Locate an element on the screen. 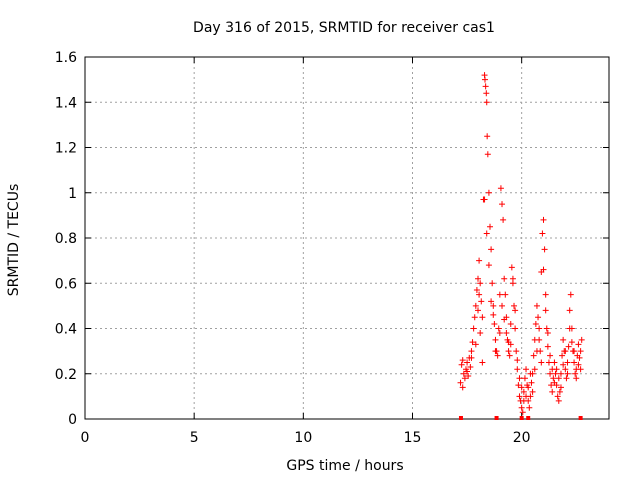 Image resolution: width=640 pixels, height=480 pixels. y-tick-label: 0 is located at coordinates (72, 420).